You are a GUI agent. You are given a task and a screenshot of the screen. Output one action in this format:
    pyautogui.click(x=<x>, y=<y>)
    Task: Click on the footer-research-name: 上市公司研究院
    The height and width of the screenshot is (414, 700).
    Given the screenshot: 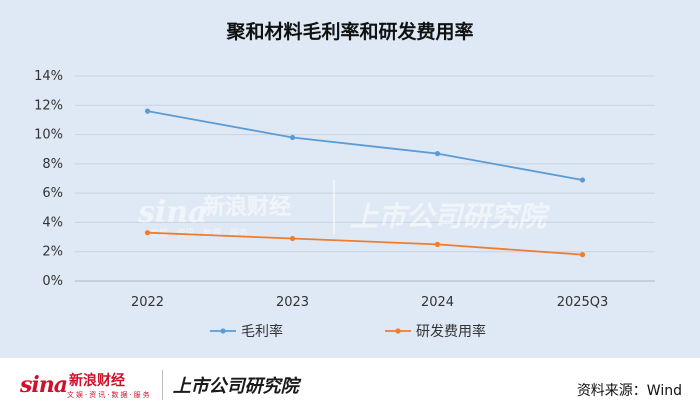 What is the action you would take?
    pyautogui.click(x=235, y=386)
    